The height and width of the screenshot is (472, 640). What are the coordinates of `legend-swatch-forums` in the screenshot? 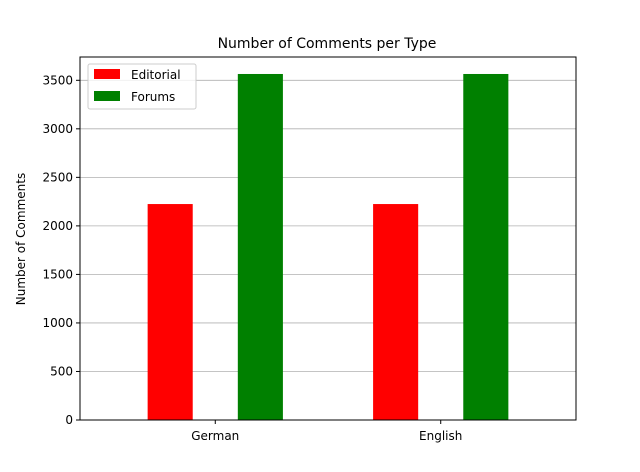 It's located at (107, 96).